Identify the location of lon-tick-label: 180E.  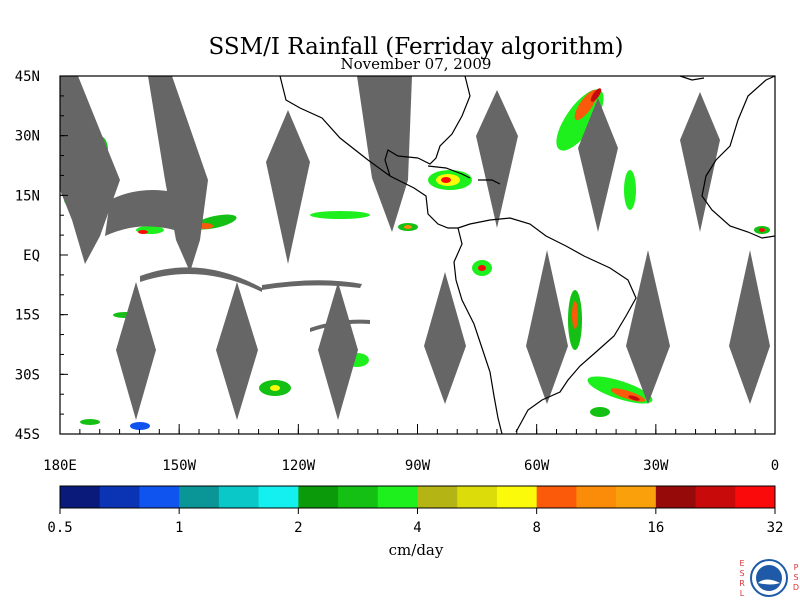
(60, 466).